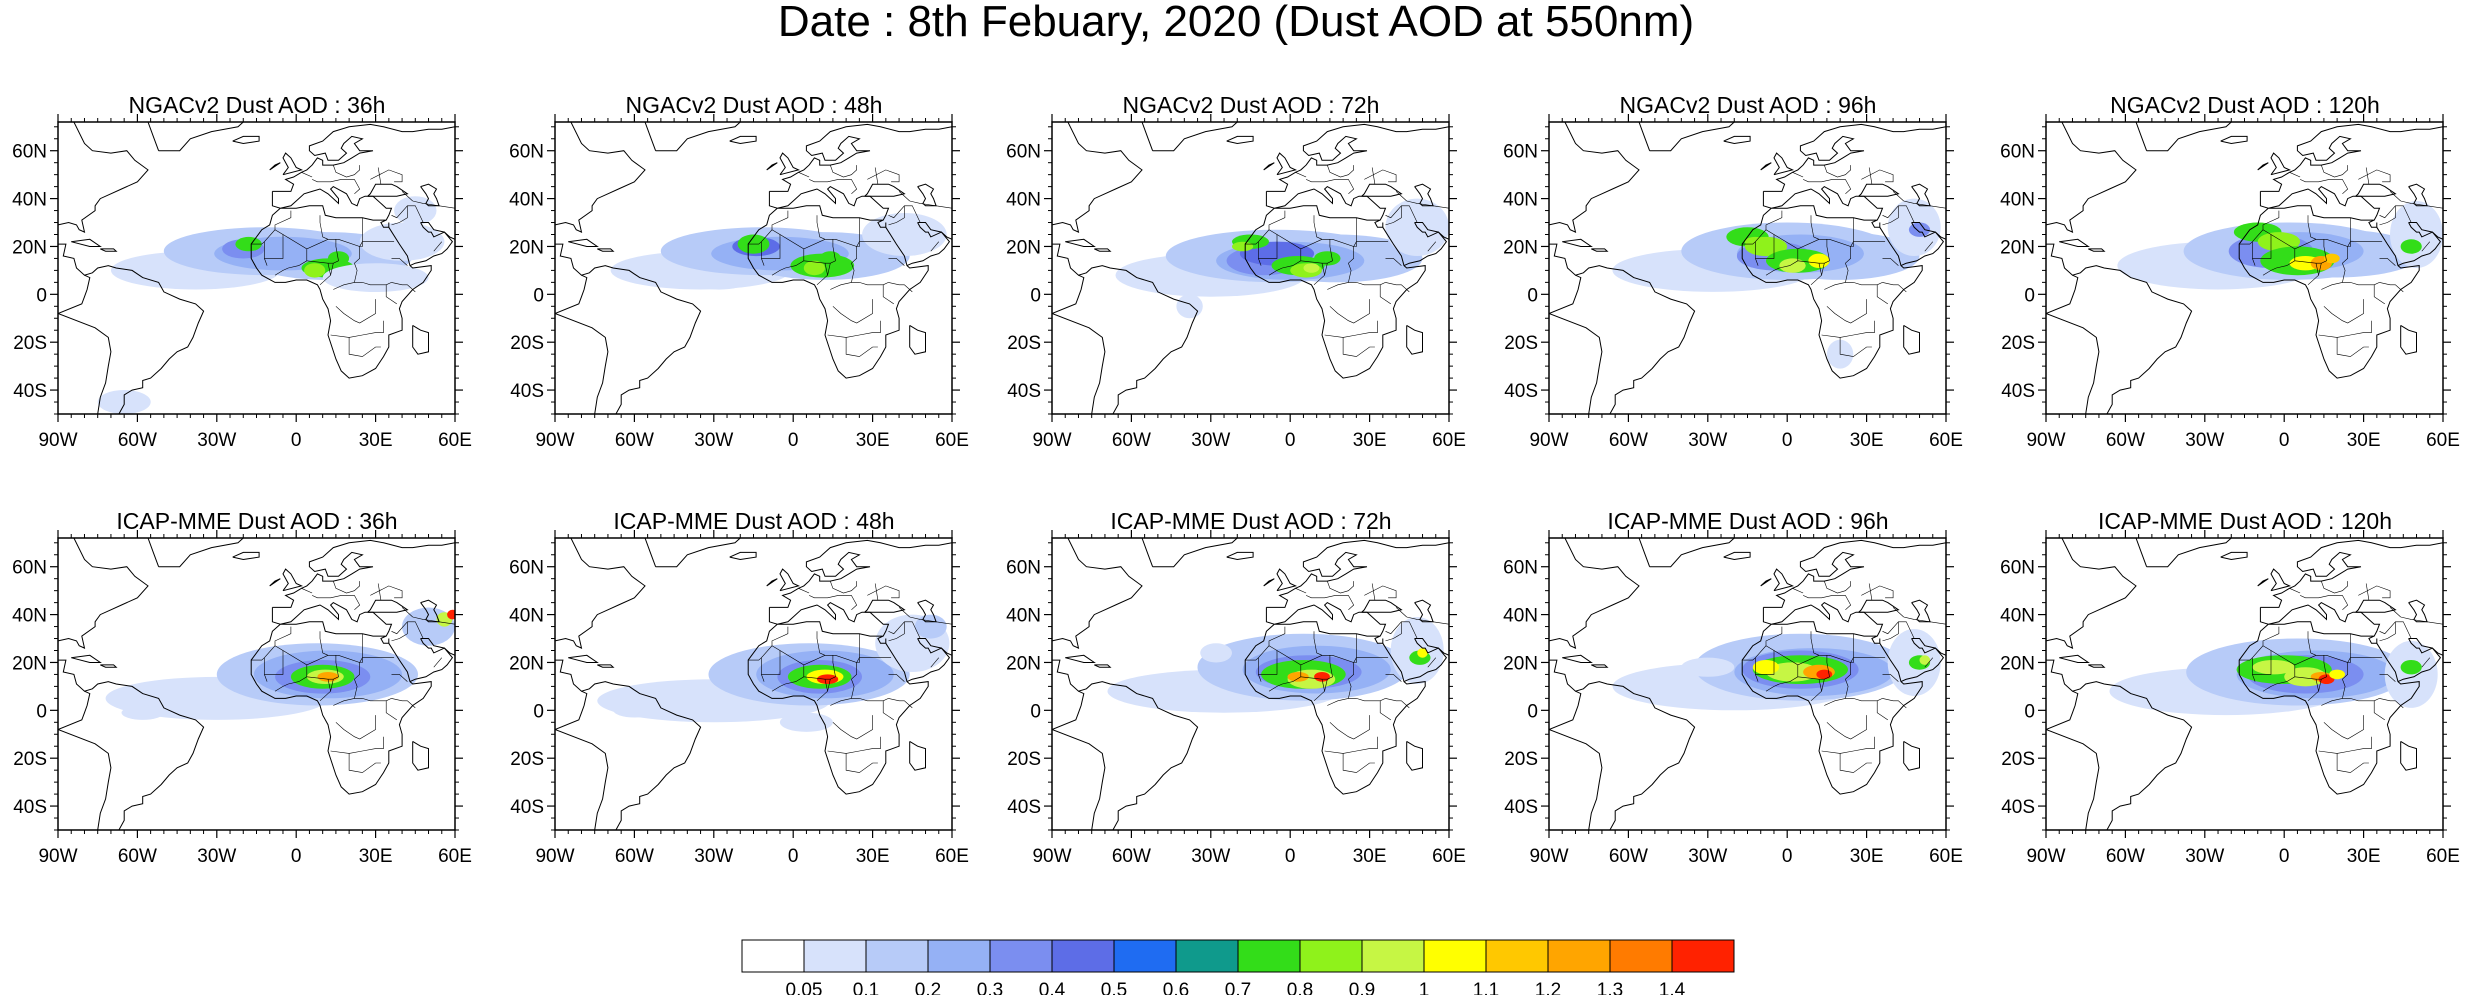  Describe the element at coordinates (1672, 987) in the screenshot. I see `colorbar-label: 1.4` at that location.